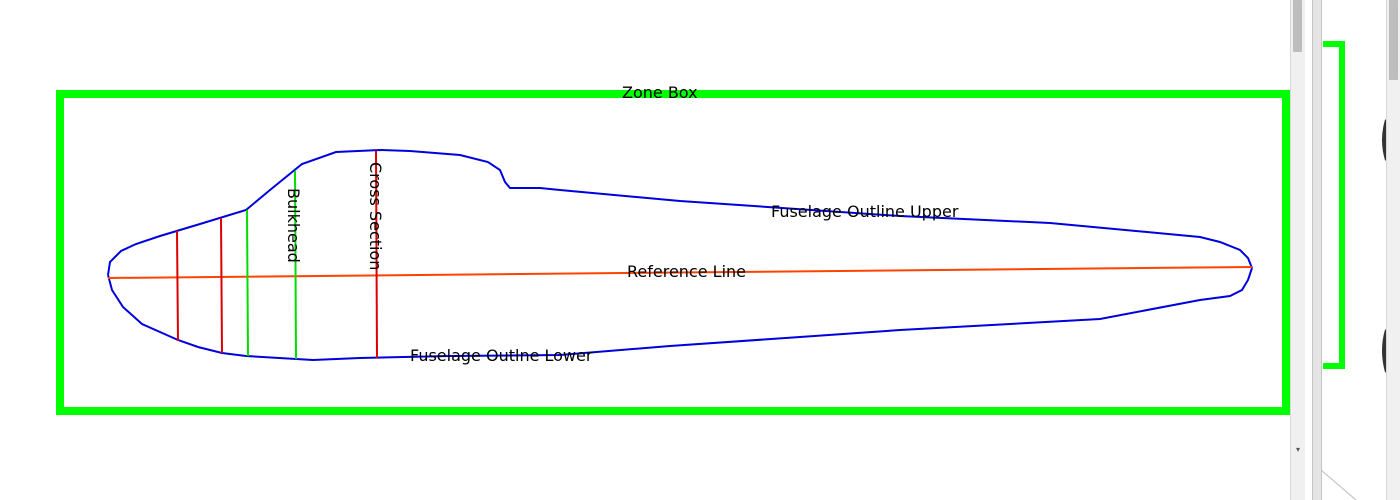  What do you see at coordinates (1339, 484) in the screenshot?
I see `outline-preview-corner` at bounding box center [1339, 484].